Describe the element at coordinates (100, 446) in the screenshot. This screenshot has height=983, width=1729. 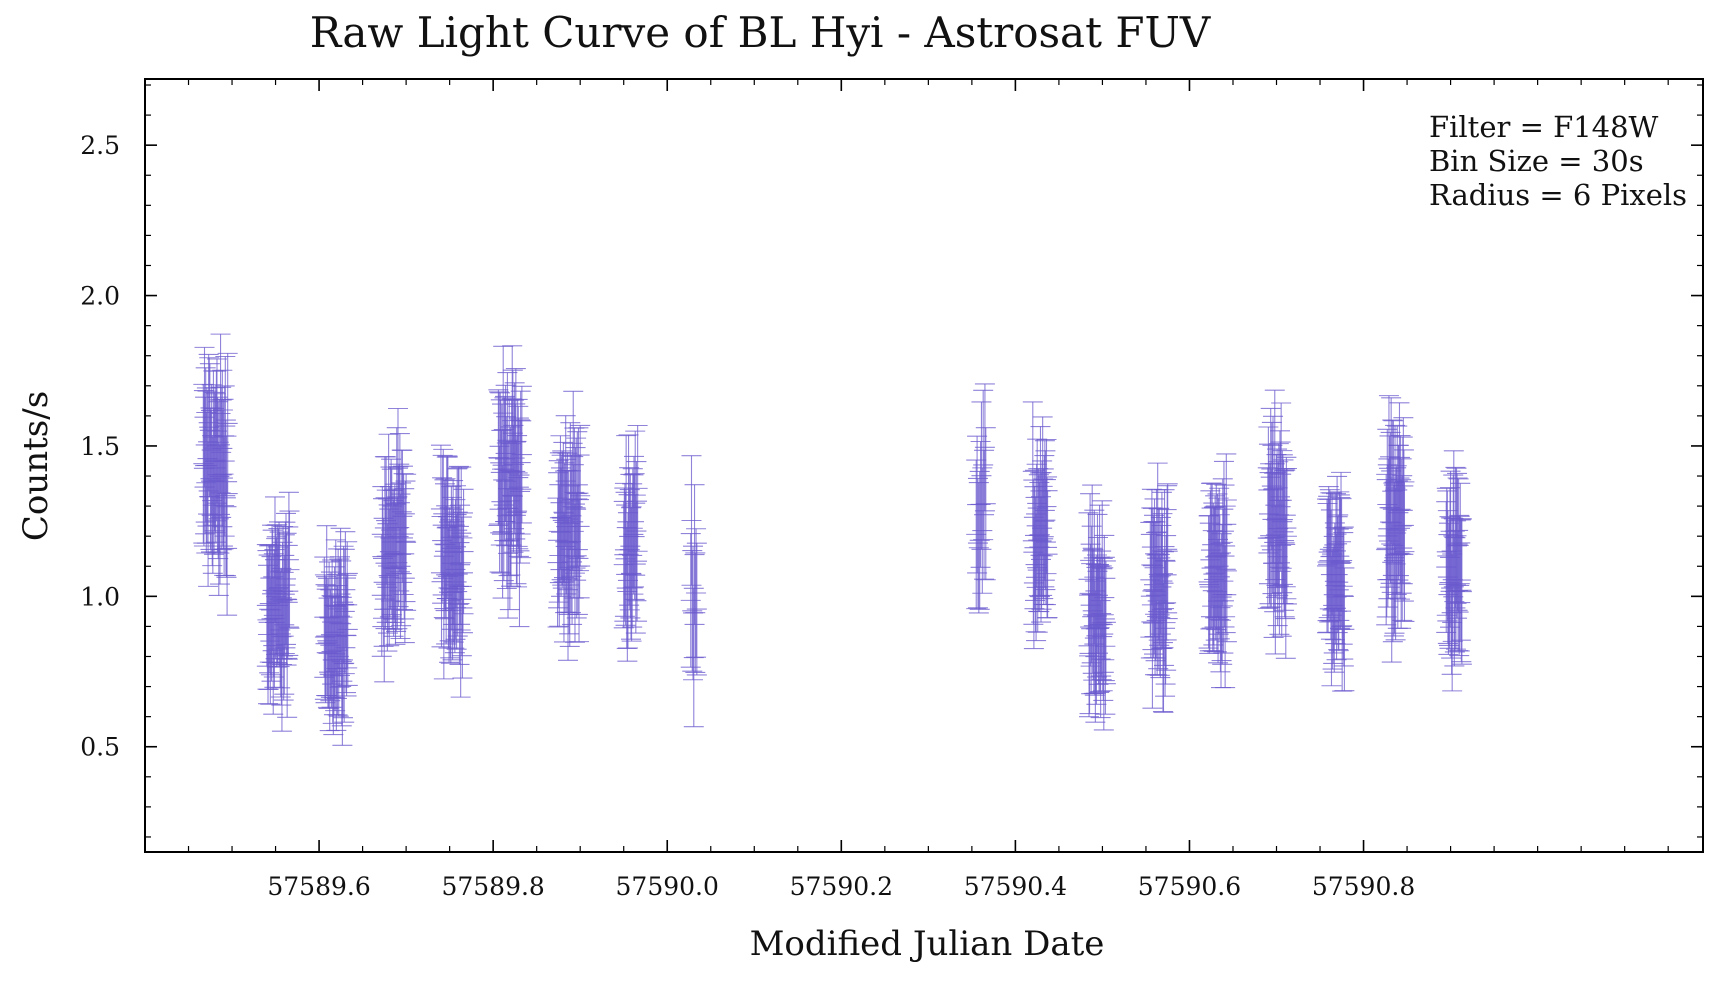
I see `y-tick-label: 1.5` at that location.